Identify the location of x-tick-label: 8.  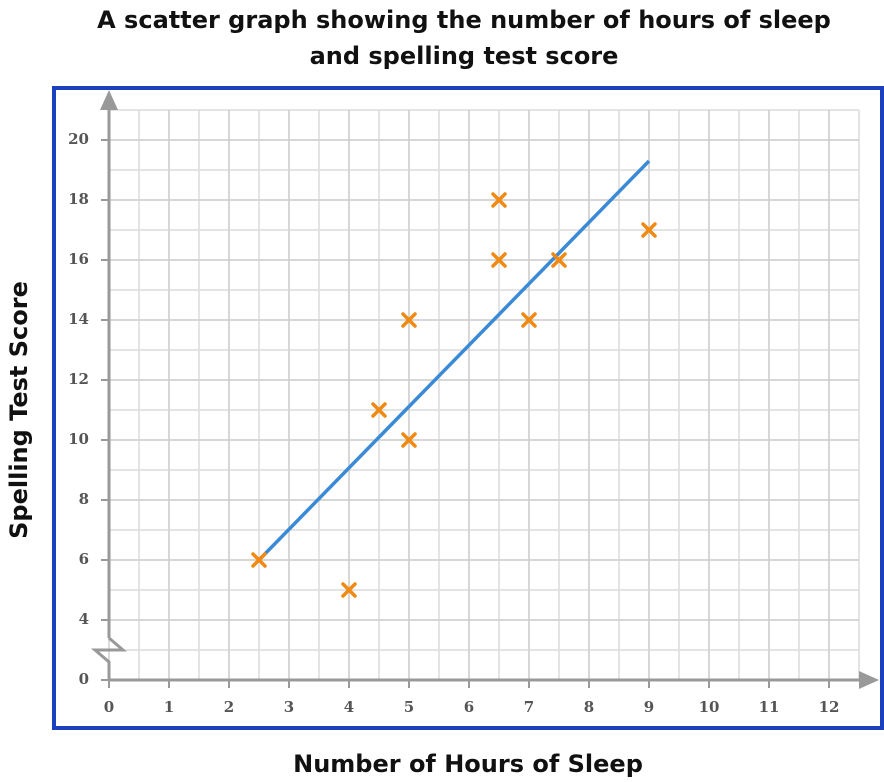
(589, 707).